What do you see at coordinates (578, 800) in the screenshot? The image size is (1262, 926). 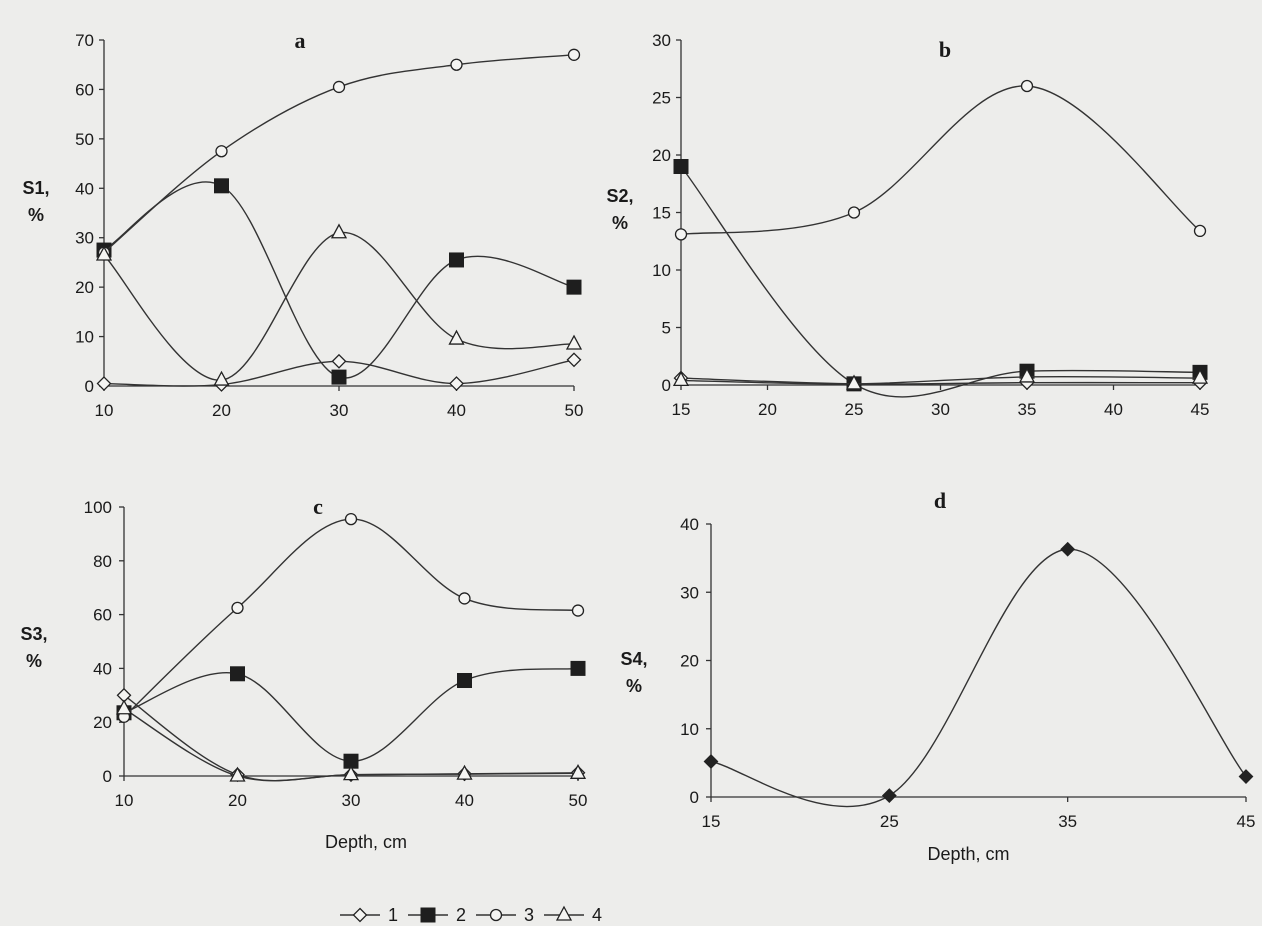 I see `x-tick-label: 50` at bounding box center [578, 800].